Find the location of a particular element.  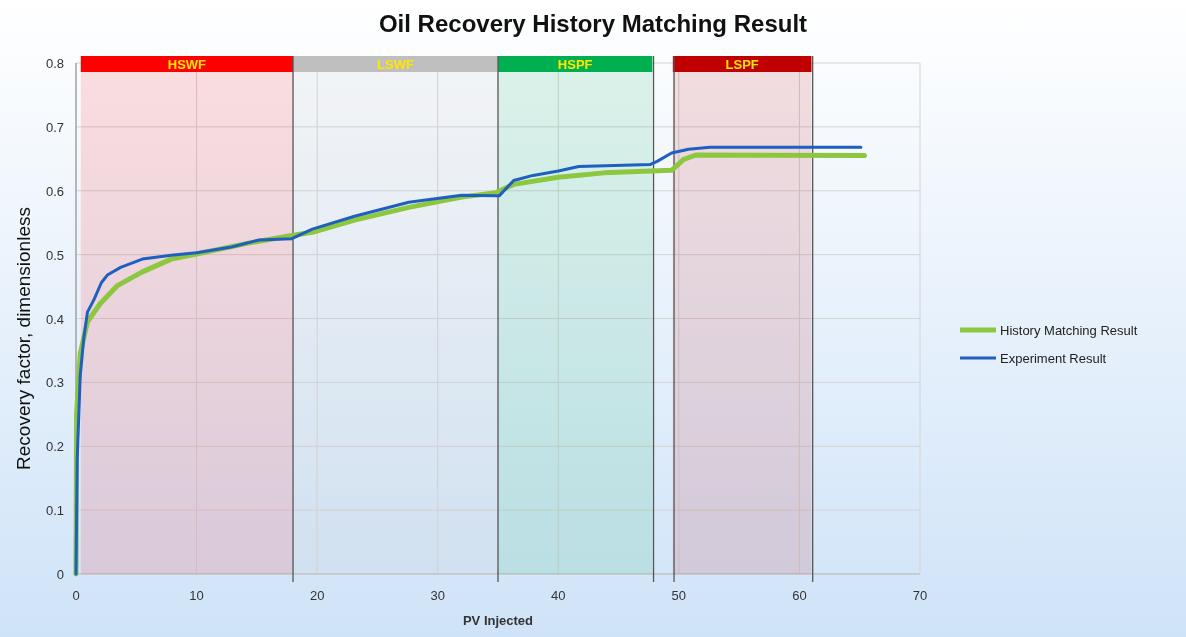

y-tick-label: 0.8 is located at coordinates (54, 63).